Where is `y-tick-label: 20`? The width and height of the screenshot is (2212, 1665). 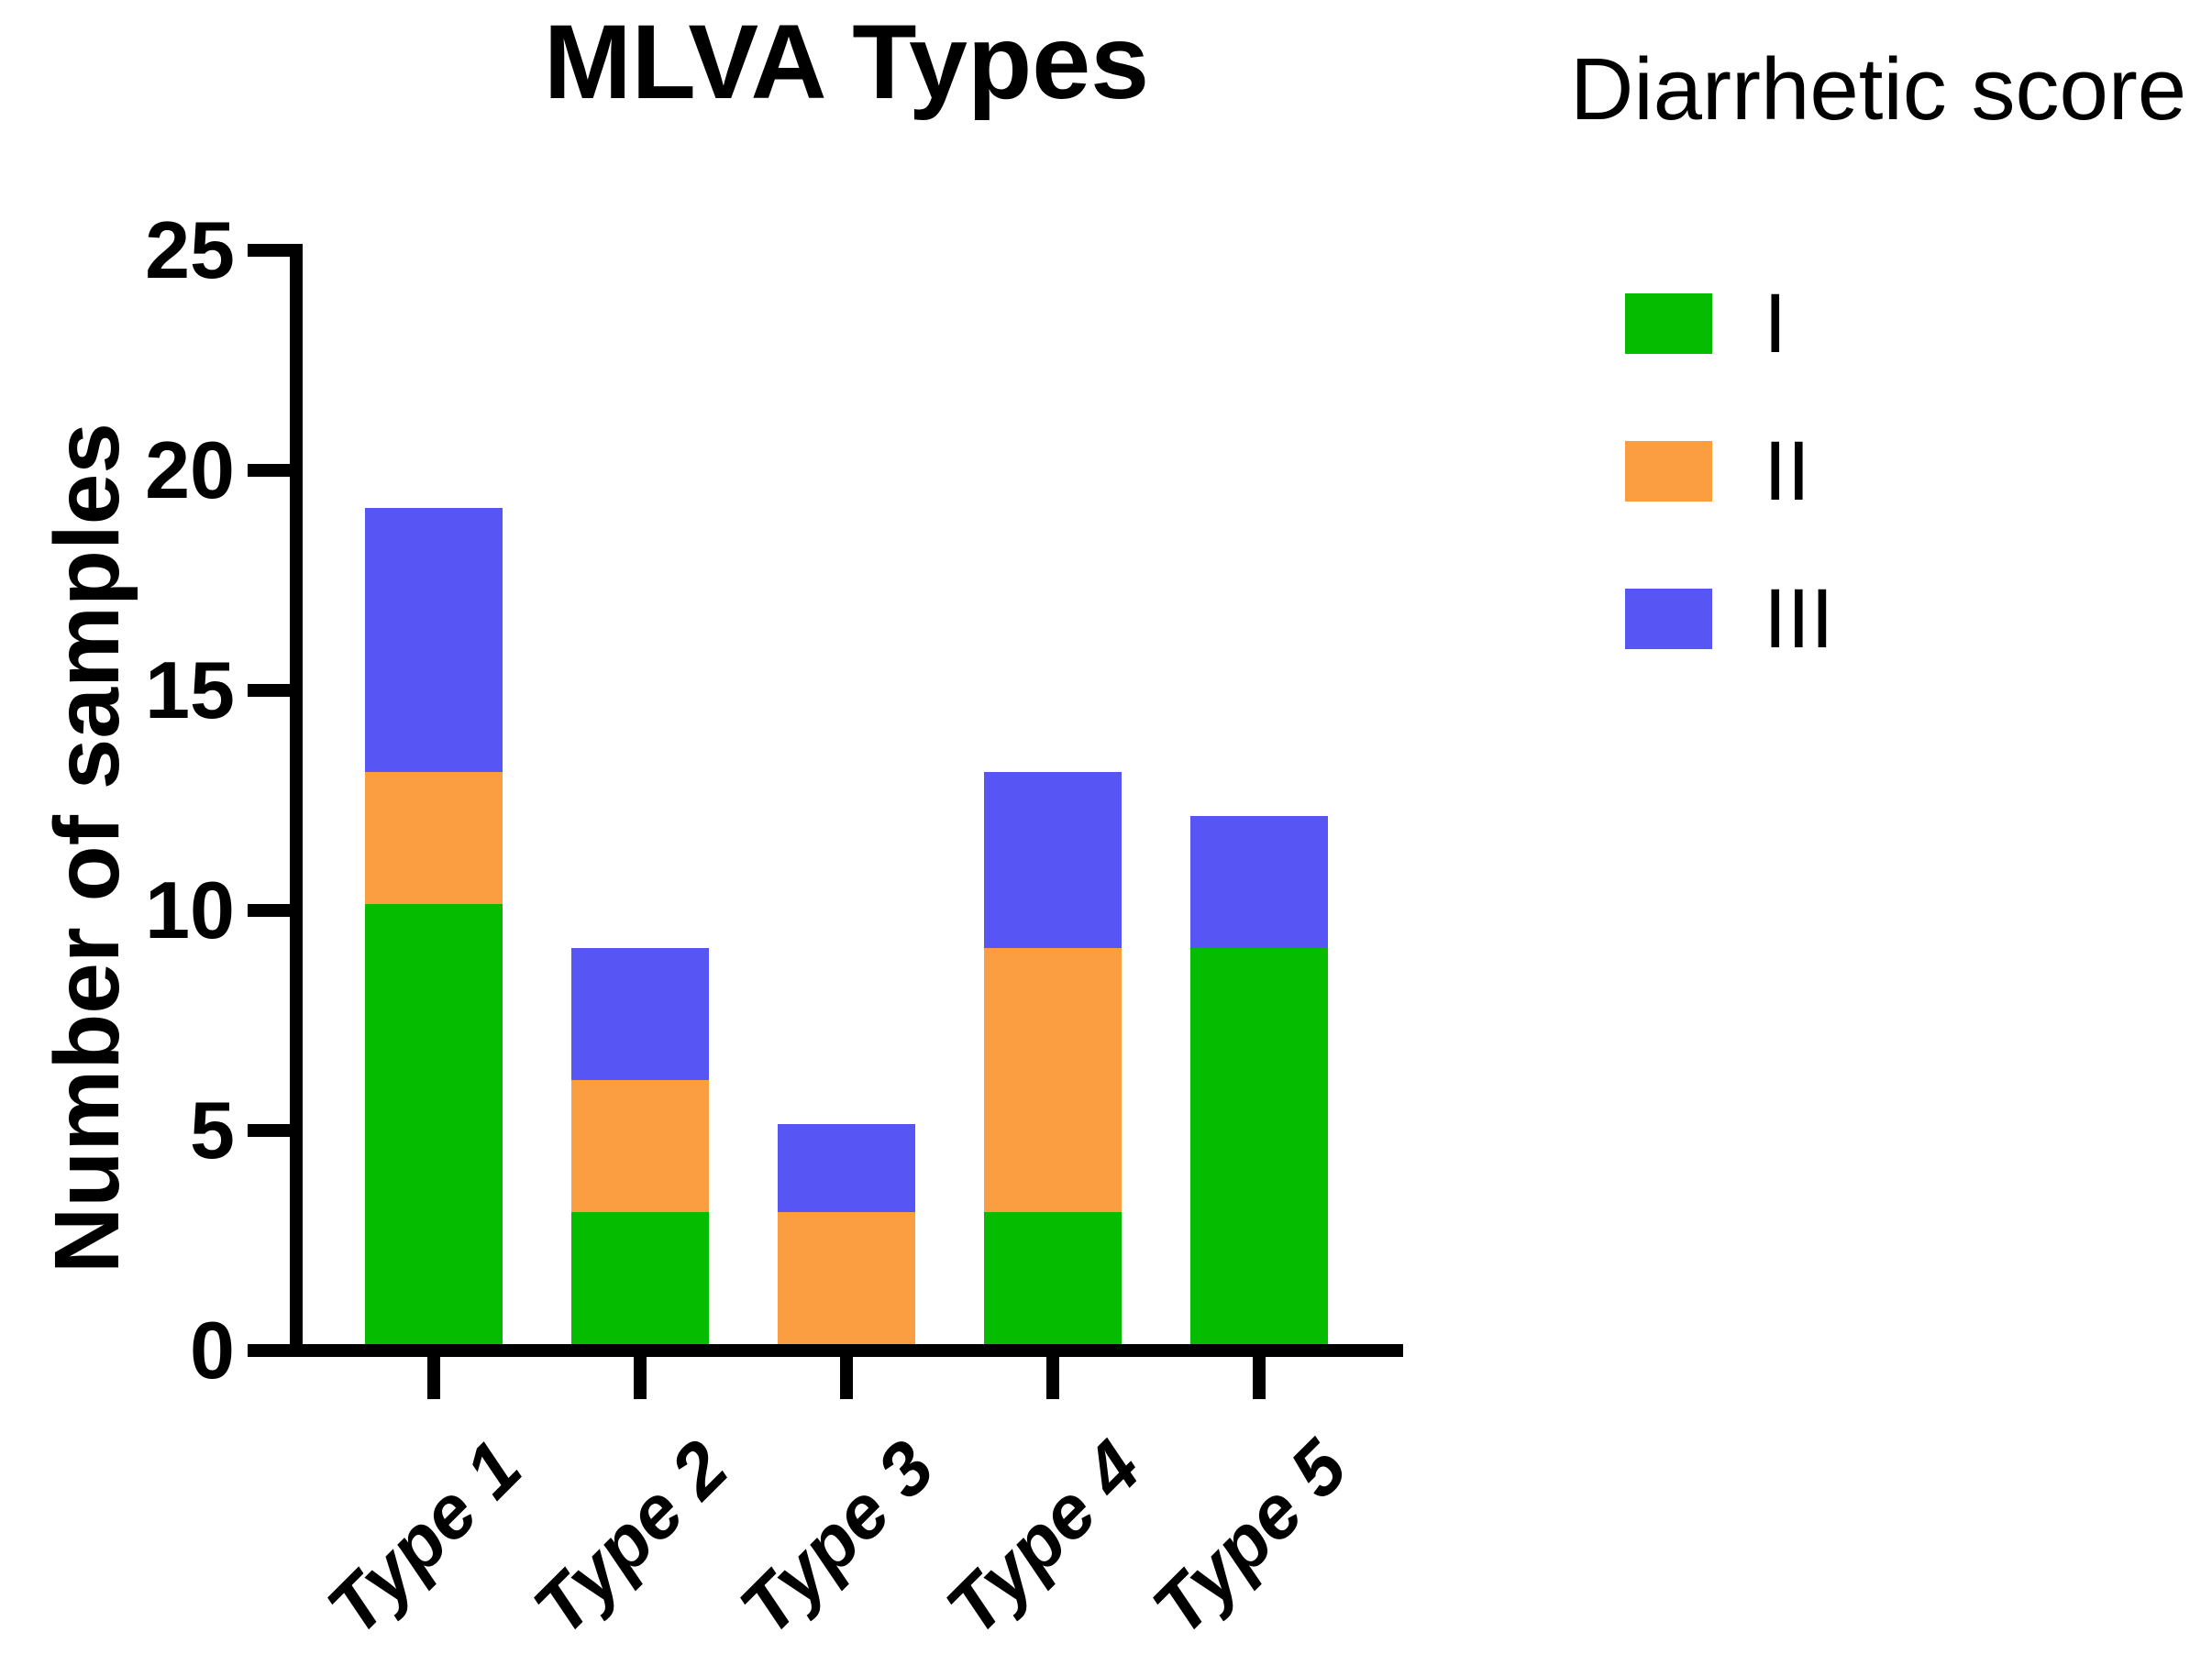
y-tick-label: 20 is located at coordinates (190, 470).